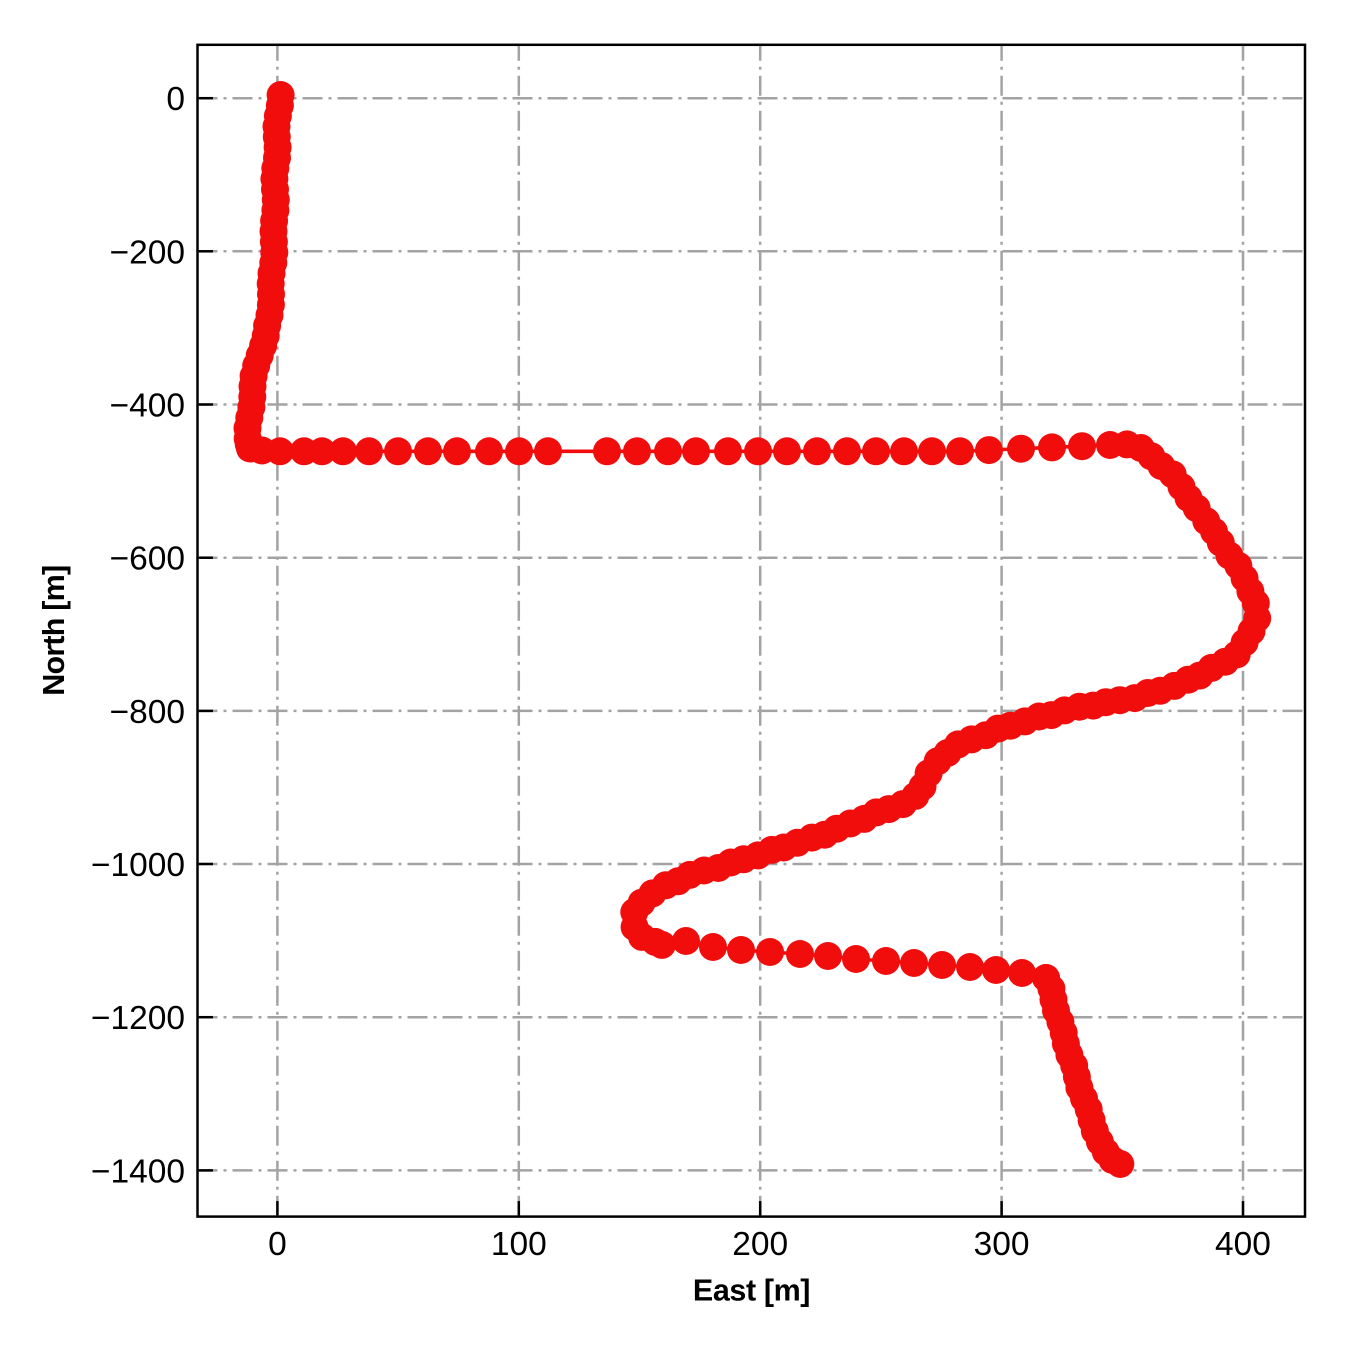  Describe the element at coordinates (147, 252) in the screenshot. I see `svg-text: −200` at that location.